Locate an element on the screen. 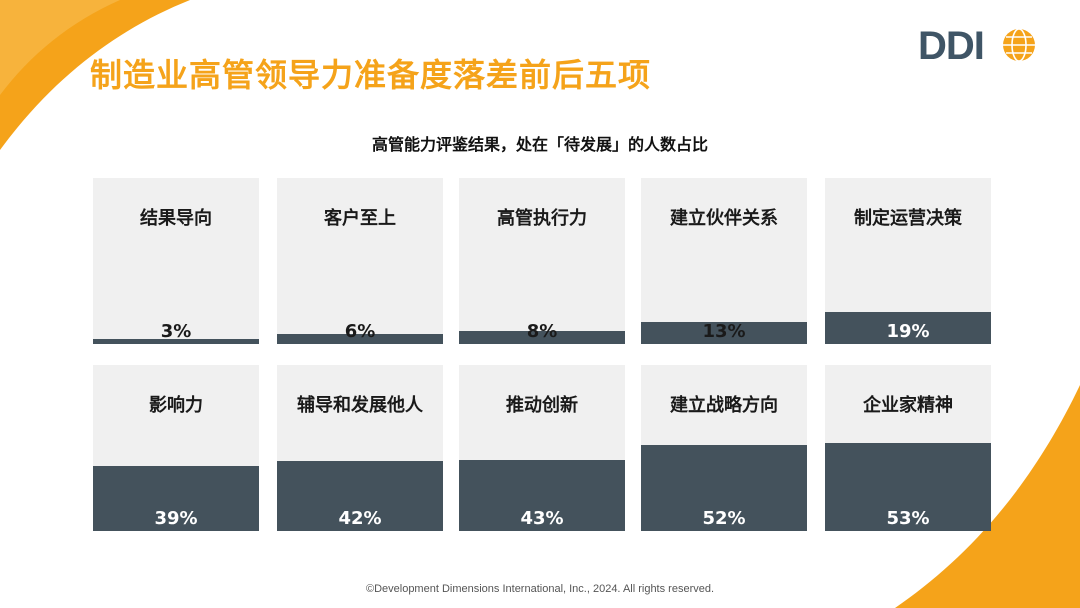 This screenshot has width=1080, height=608. category-label: 客户至上 is located at coordinates (360, 218).